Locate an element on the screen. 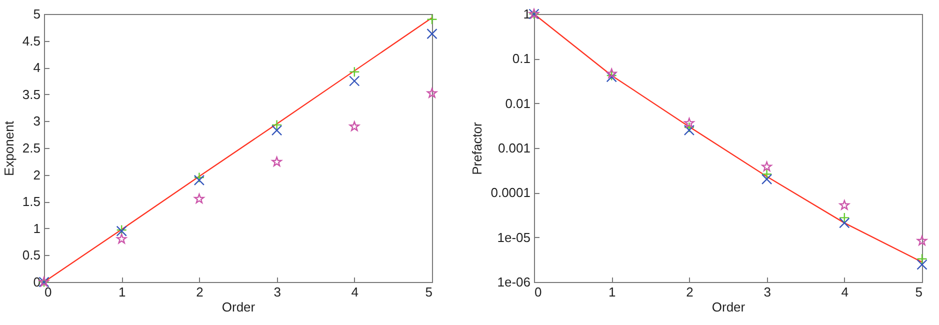 This screenshot has height=325, width=939. y-tick-label: 4 is located at coordinates (36, 68).